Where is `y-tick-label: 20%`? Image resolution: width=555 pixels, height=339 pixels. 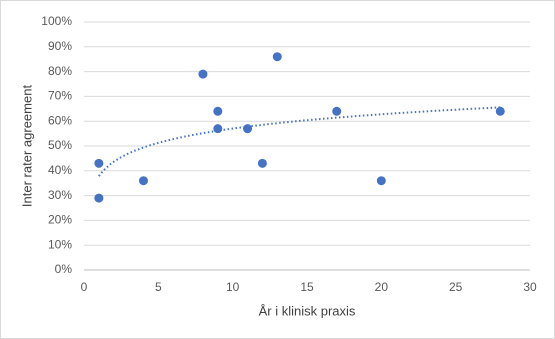
y-tick-label: 20% is located at coordinates (60, 220).